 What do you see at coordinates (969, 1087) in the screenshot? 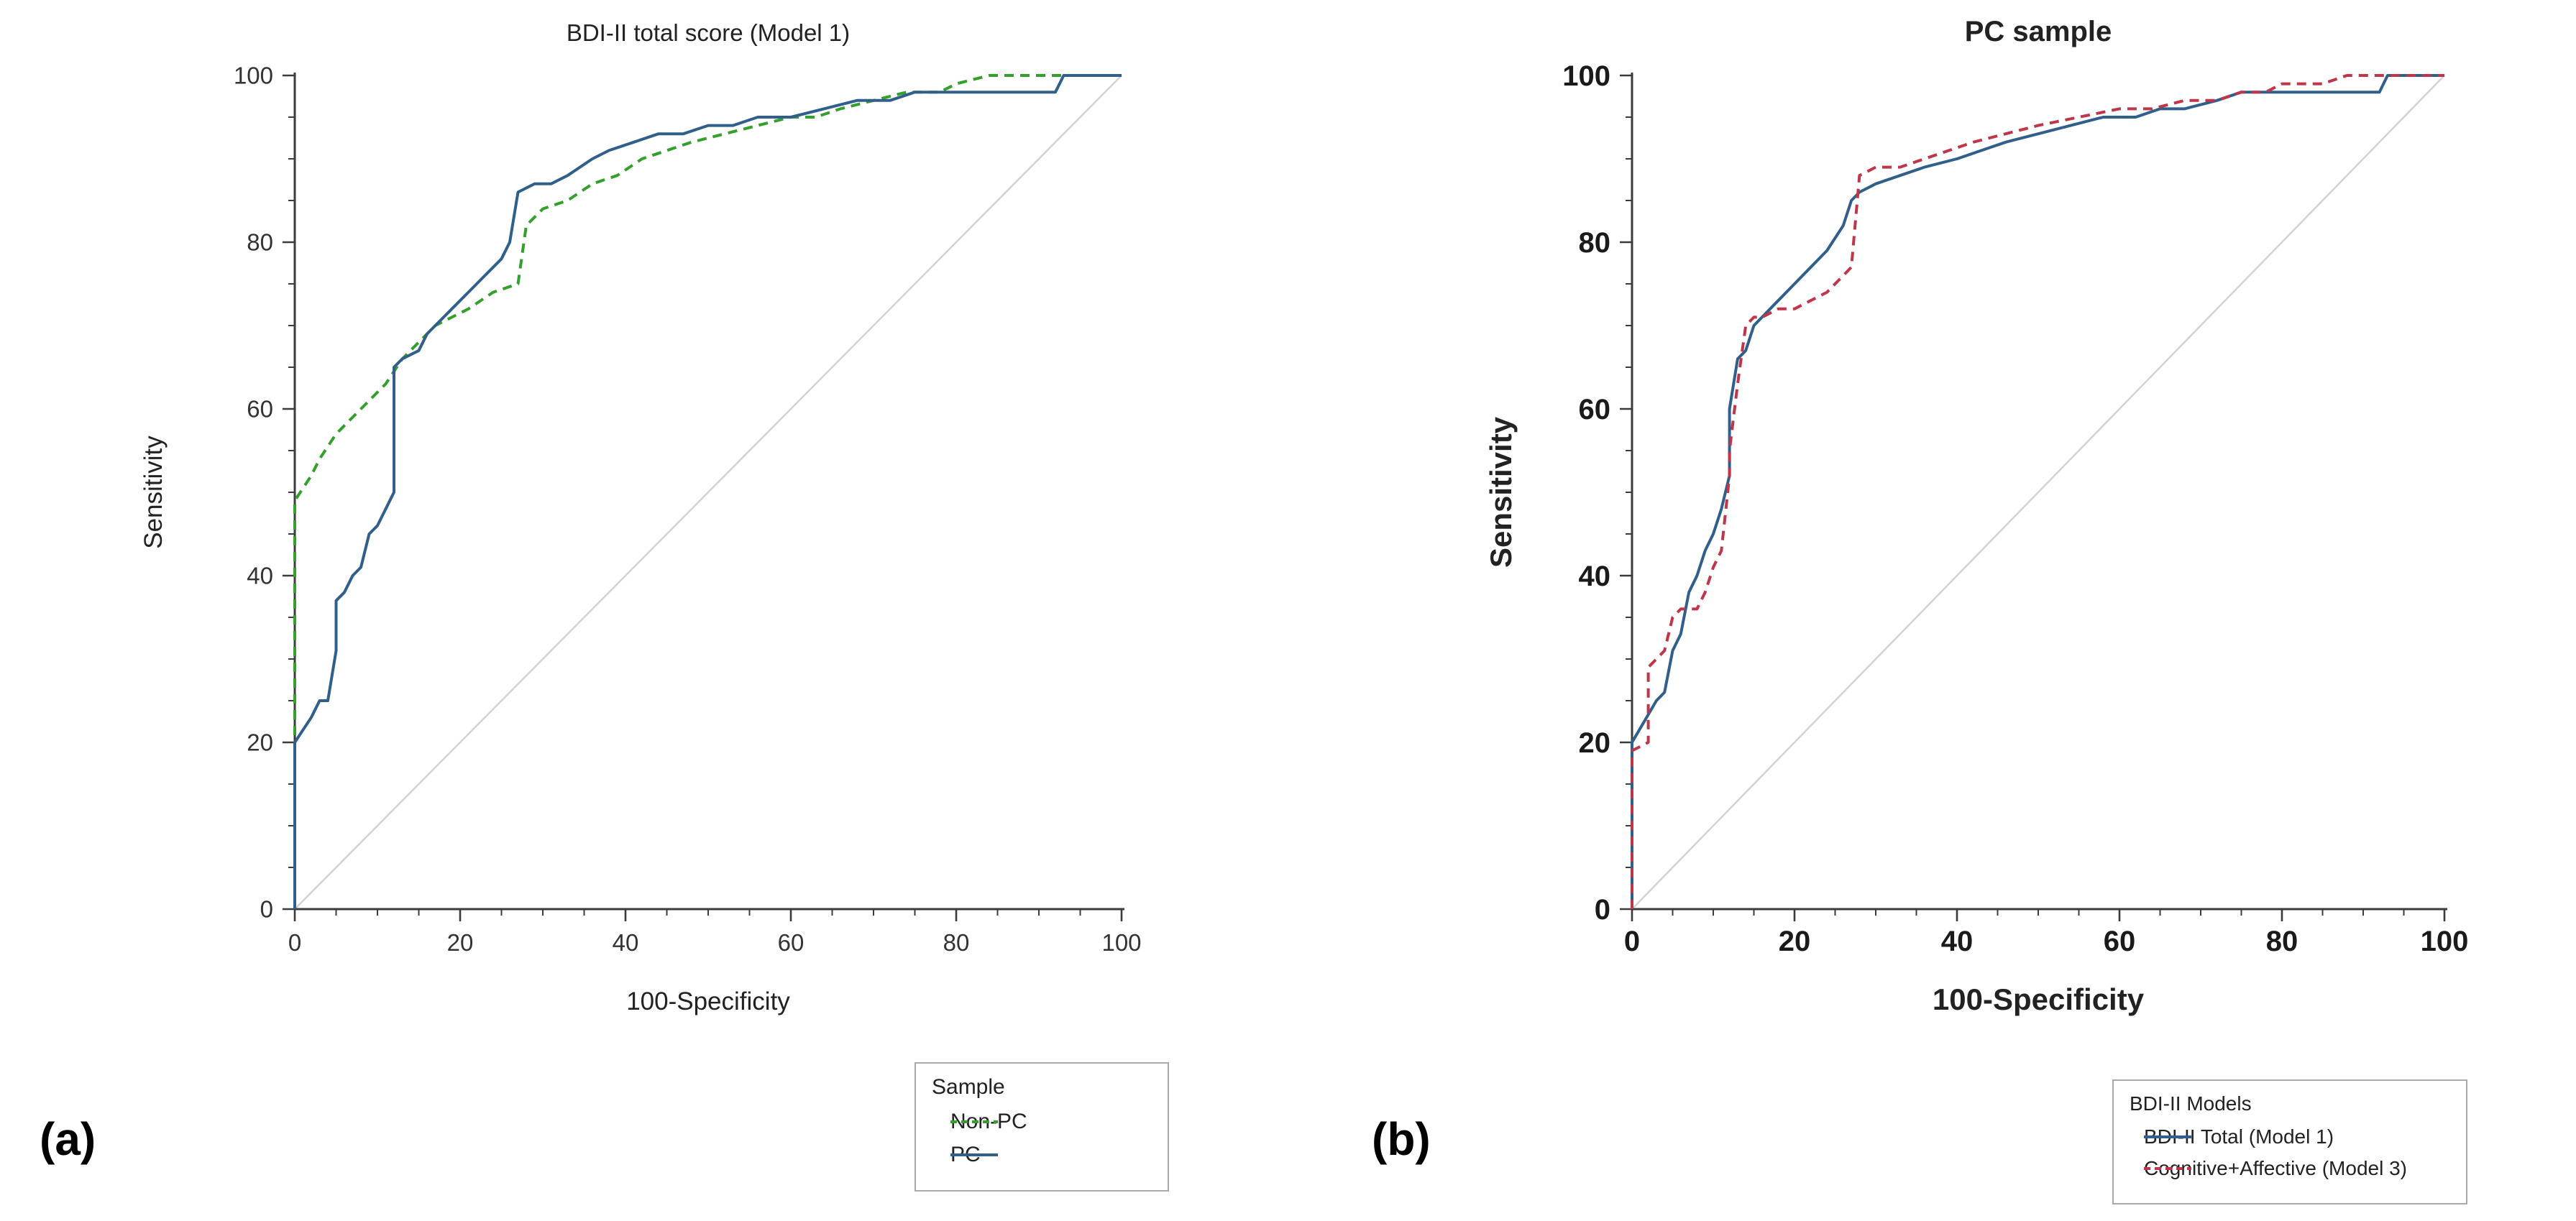
I see `legend-title: Sample` at bounding box center [969, 1087].